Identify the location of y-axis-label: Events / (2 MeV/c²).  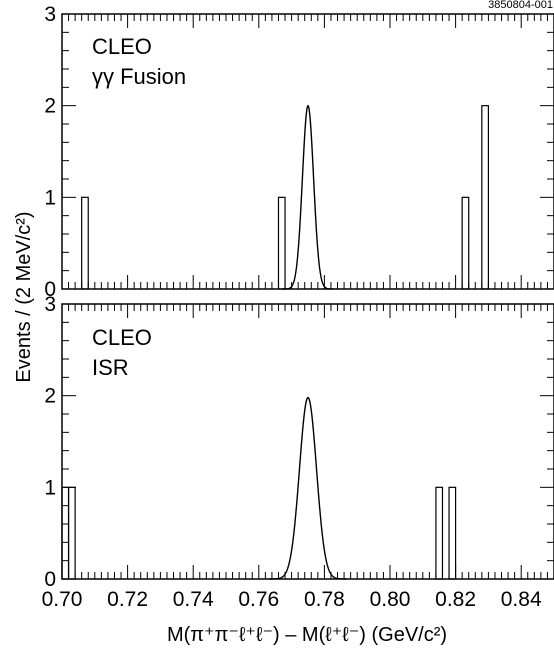
(24, 296).